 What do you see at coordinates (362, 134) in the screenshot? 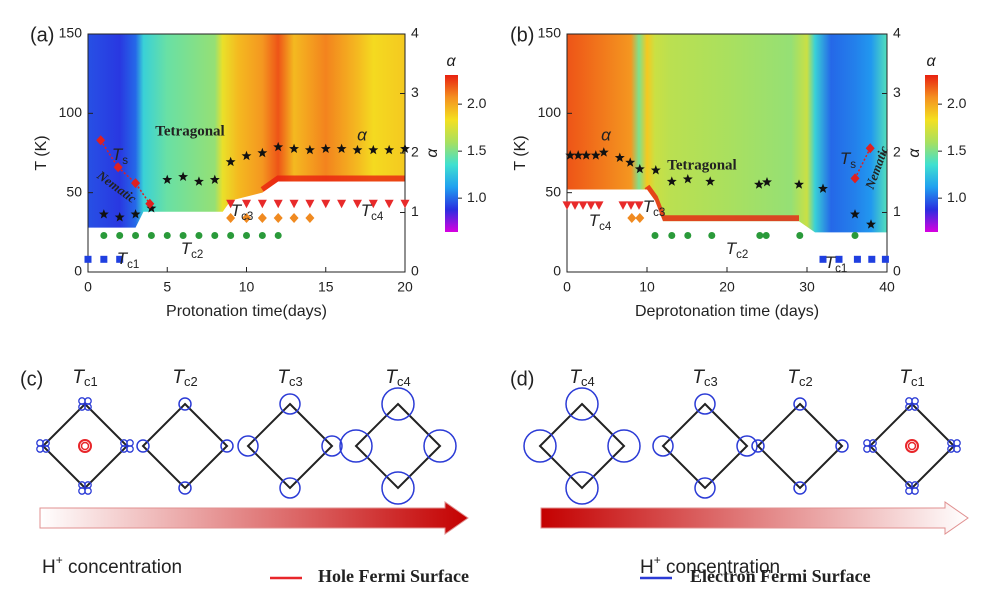
I see `series-label: α` at bounding box center [362, 134].